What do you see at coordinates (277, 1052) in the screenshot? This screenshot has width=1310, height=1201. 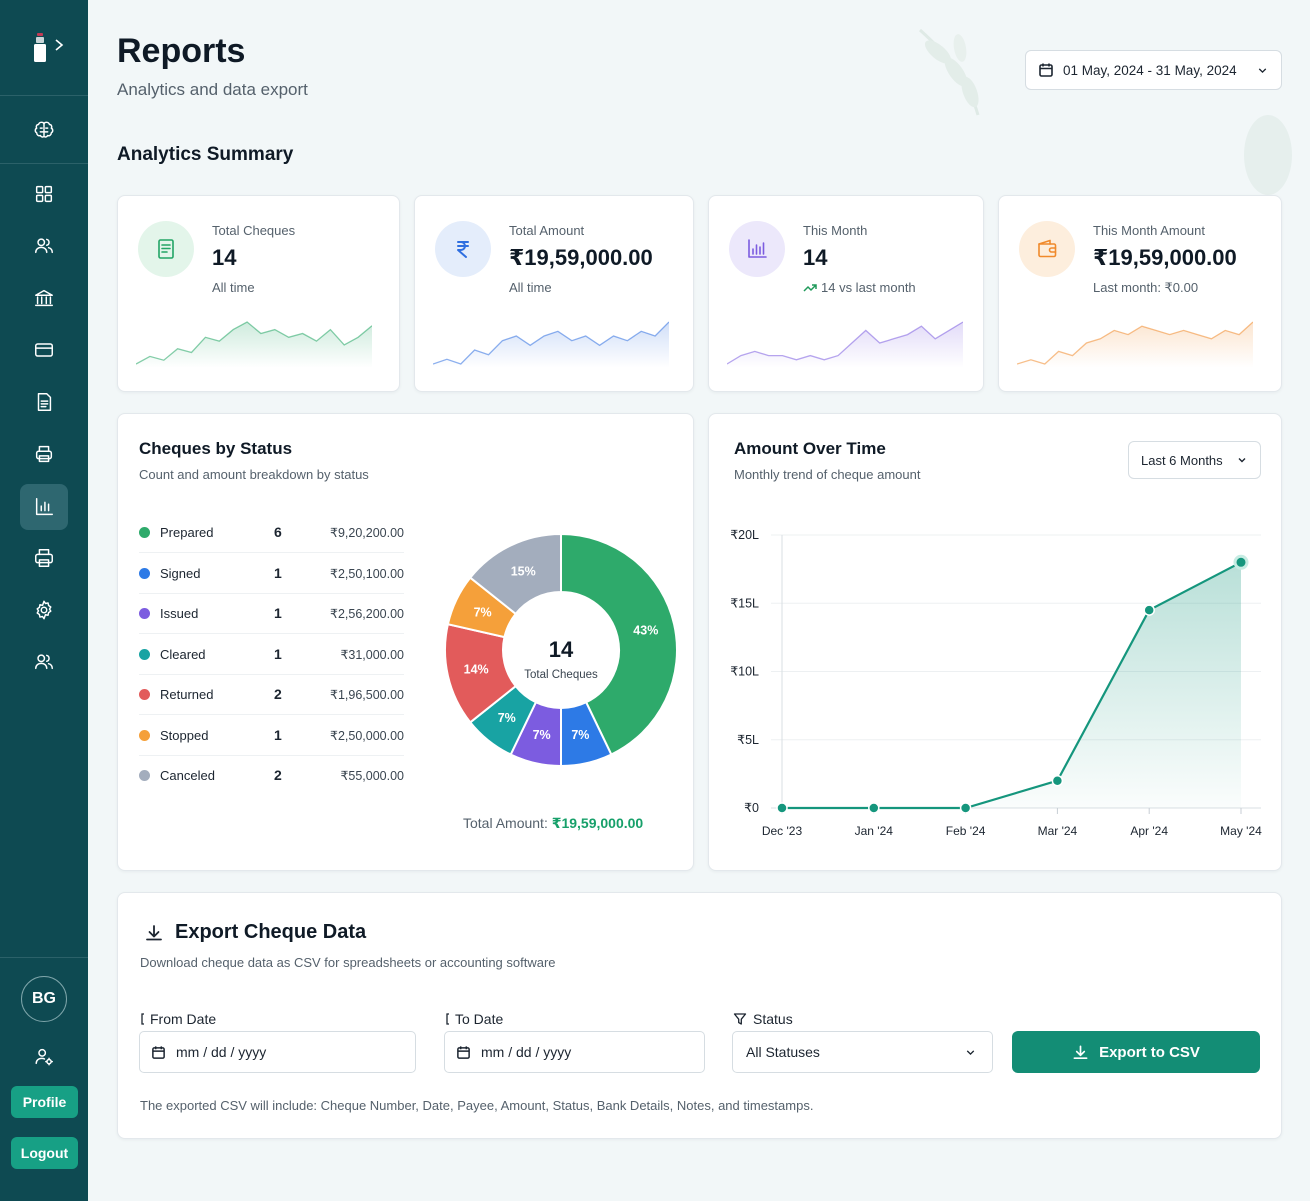 I see `from-date-input: mm / dd / yyyy` at bounding box center [277, 1052].